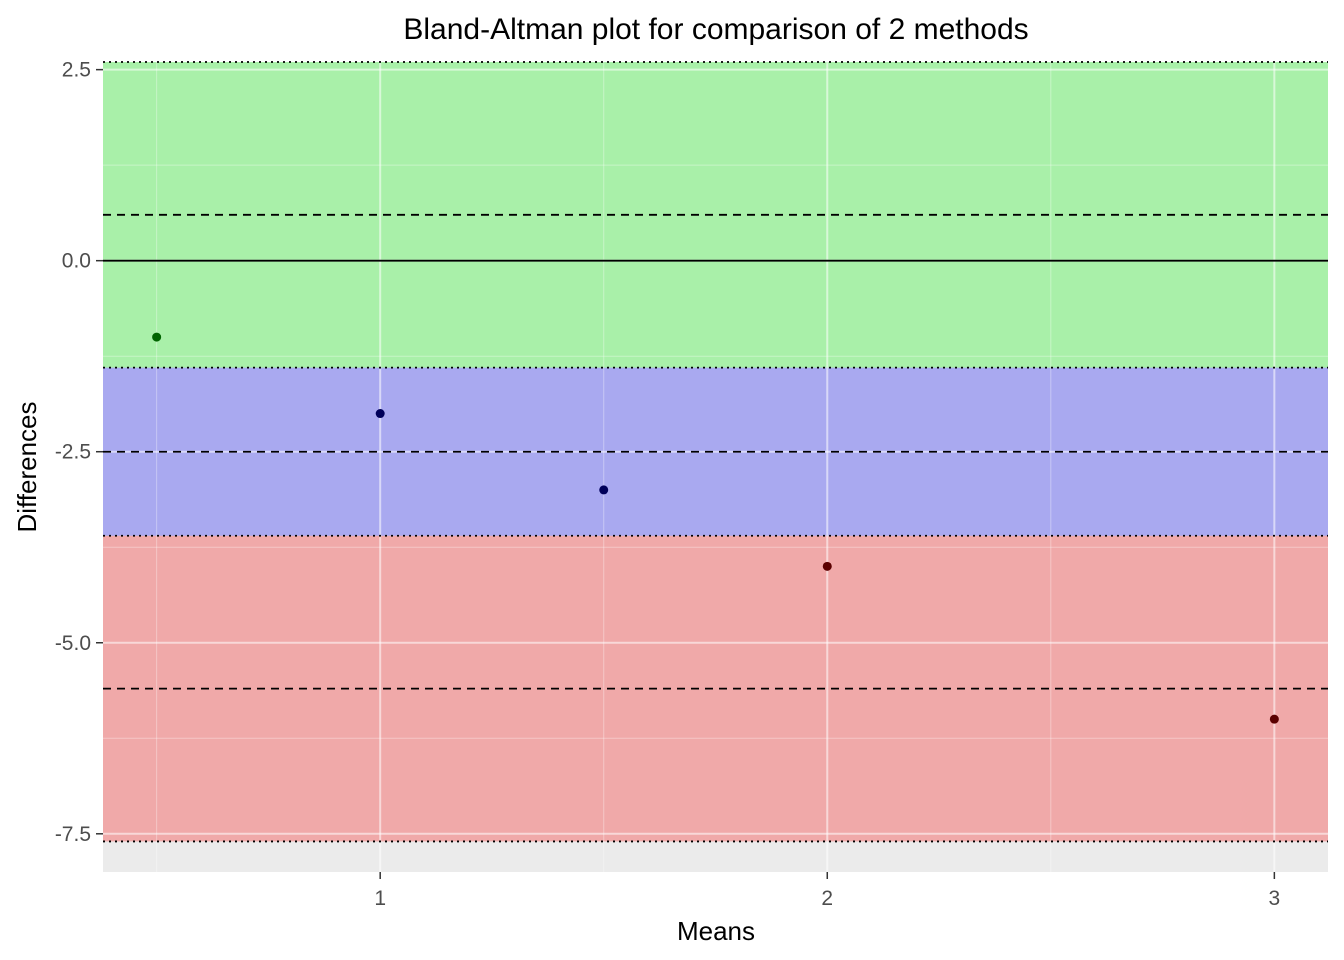  Describe the element at coordinates (76, 261) in the screenshot. I see `y-tick-label-1: 0.0` at that location.